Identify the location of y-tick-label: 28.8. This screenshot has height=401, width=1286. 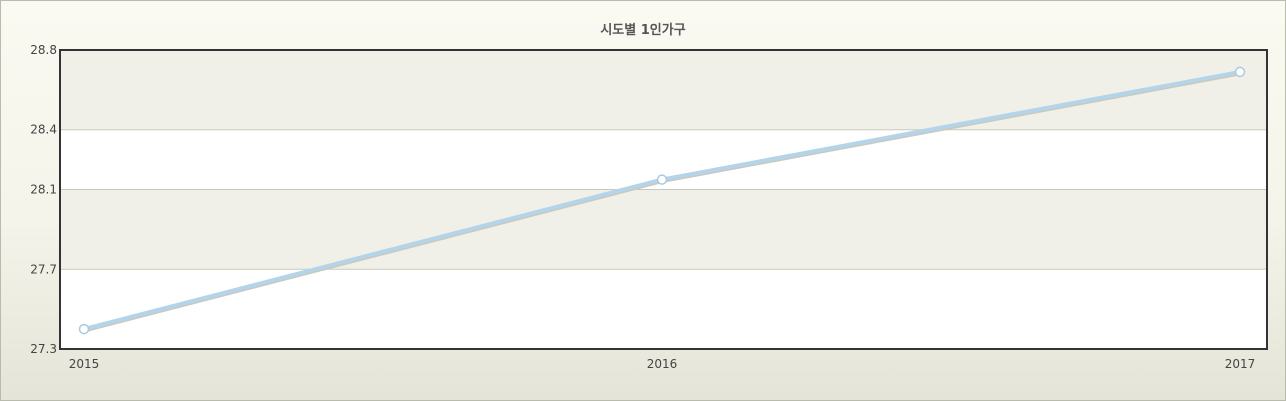
(43, 50).